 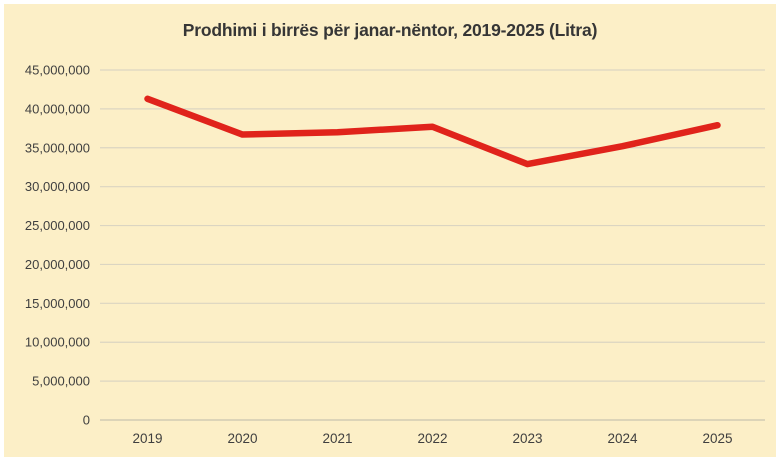 I want to click on x-tick-label: 2023, so click(x=527, y=438).